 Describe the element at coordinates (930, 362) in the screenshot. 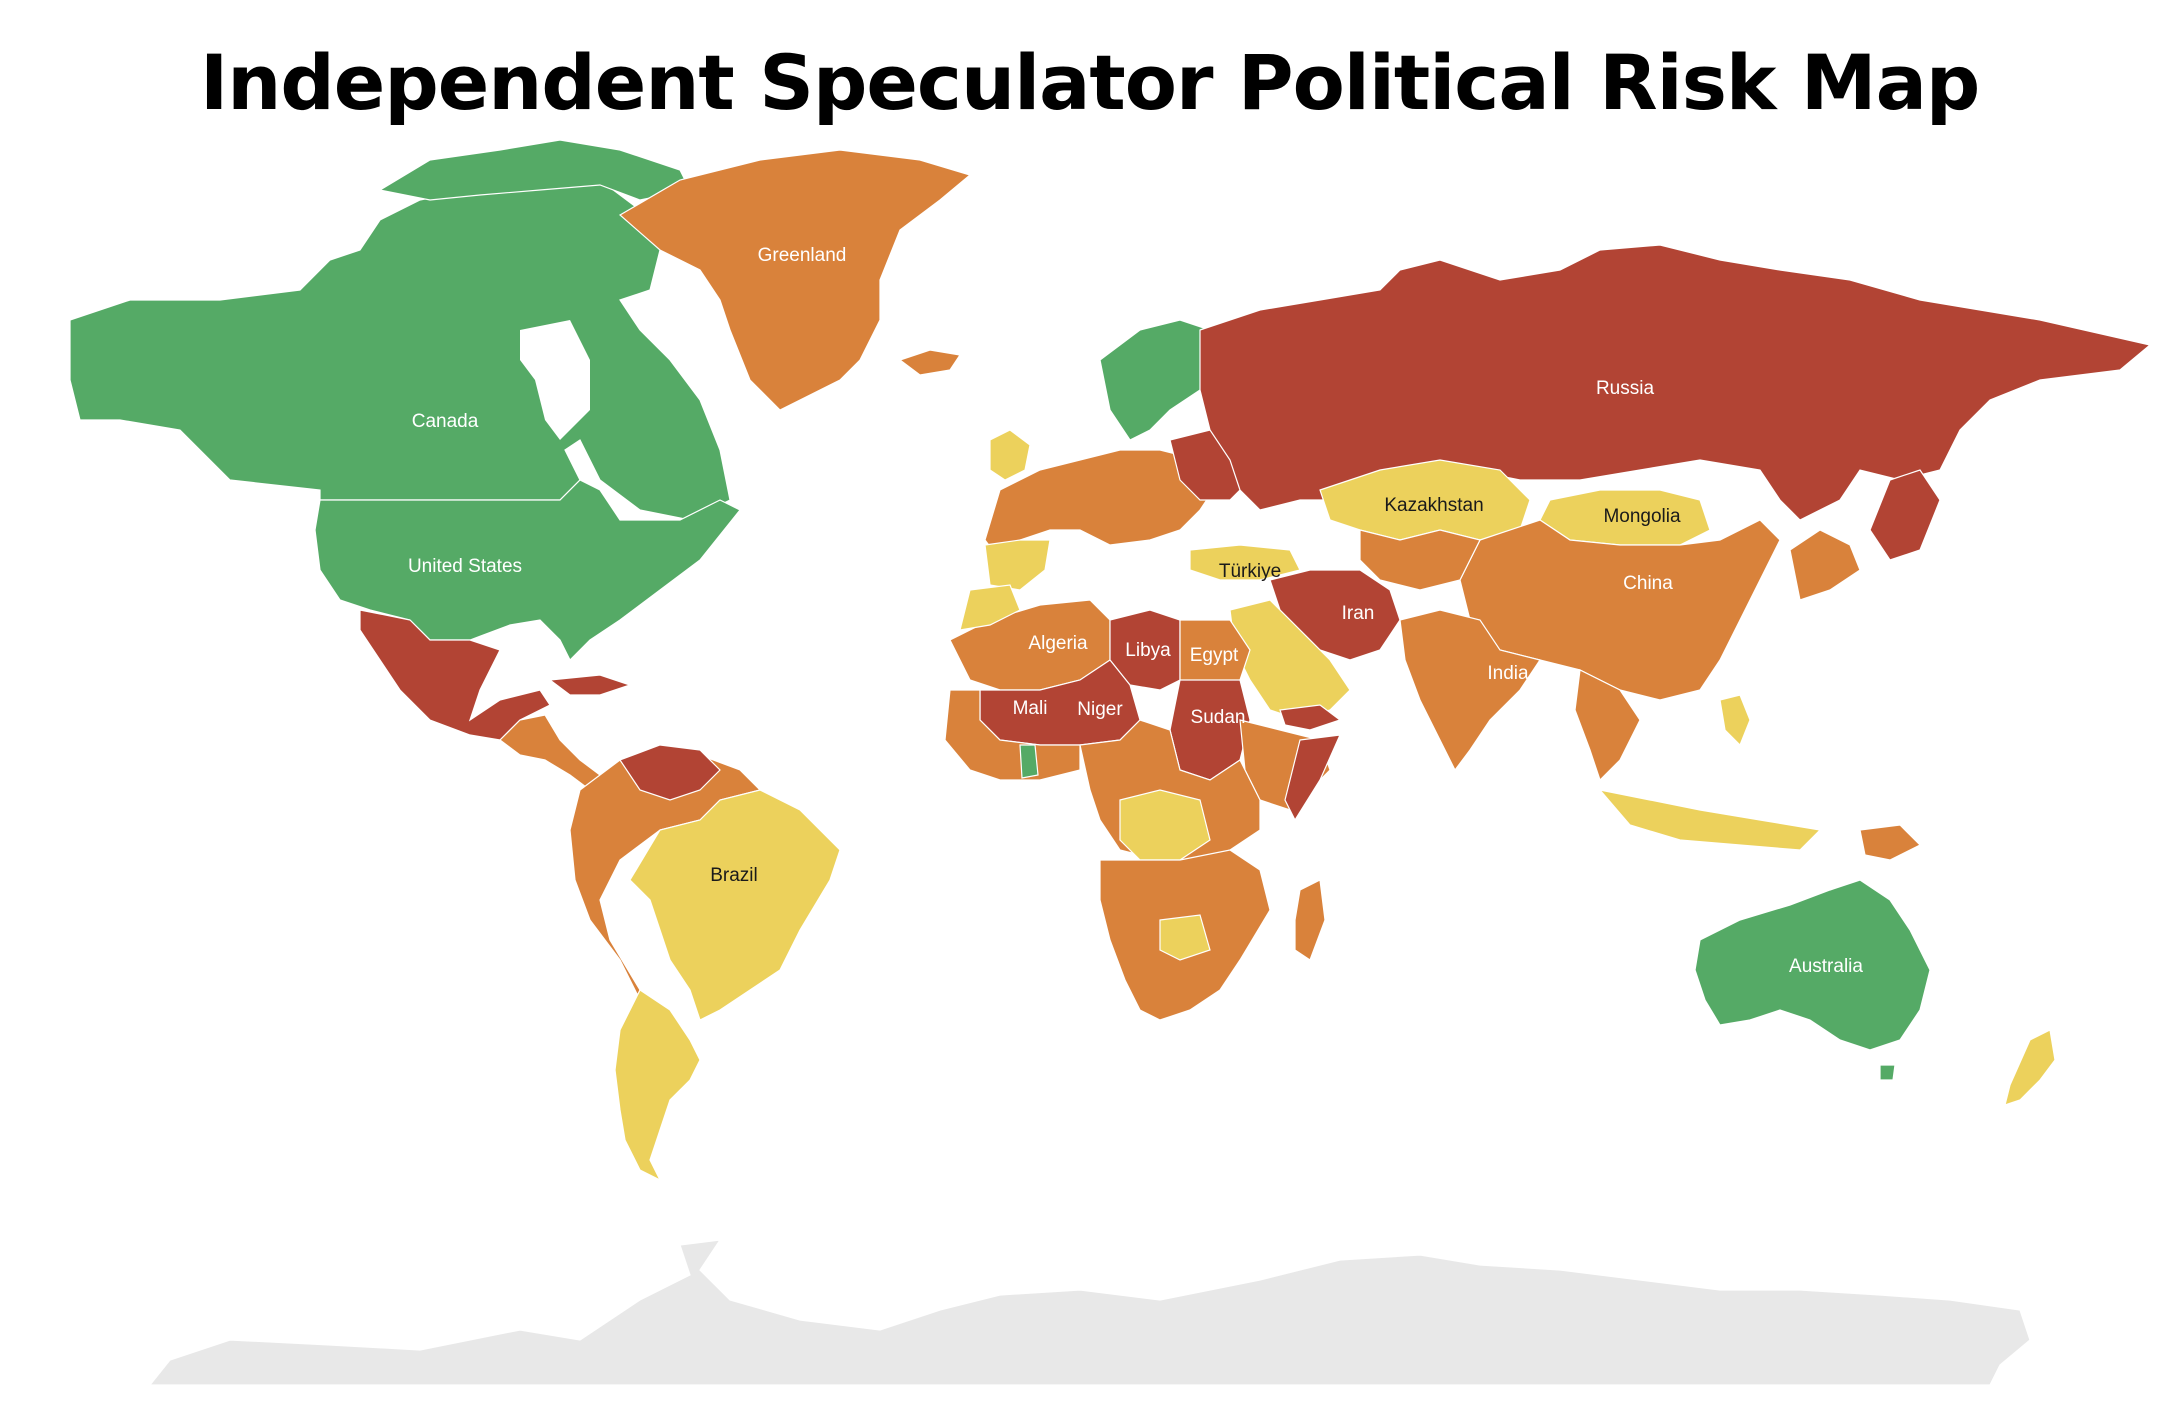

I see `iceland-region` at that location.